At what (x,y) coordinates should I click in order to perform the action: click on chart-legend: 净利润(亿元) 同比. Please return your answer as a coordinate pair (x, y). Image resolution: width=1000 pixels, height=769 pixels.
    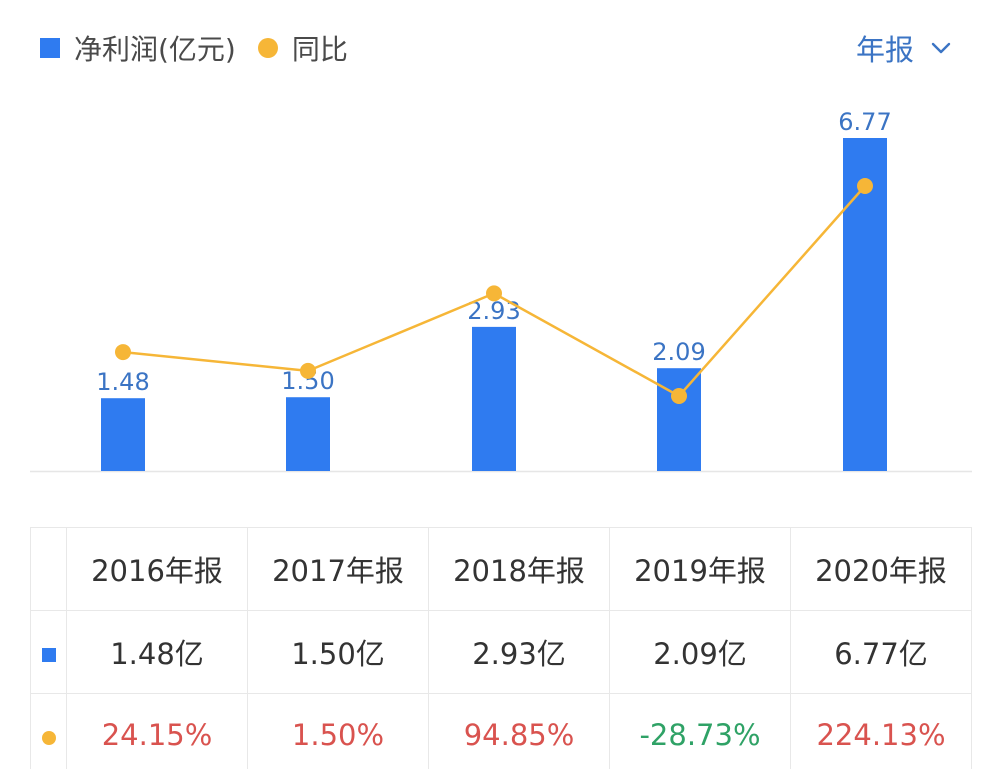
    Looking at the image, I should click on (205, 48).